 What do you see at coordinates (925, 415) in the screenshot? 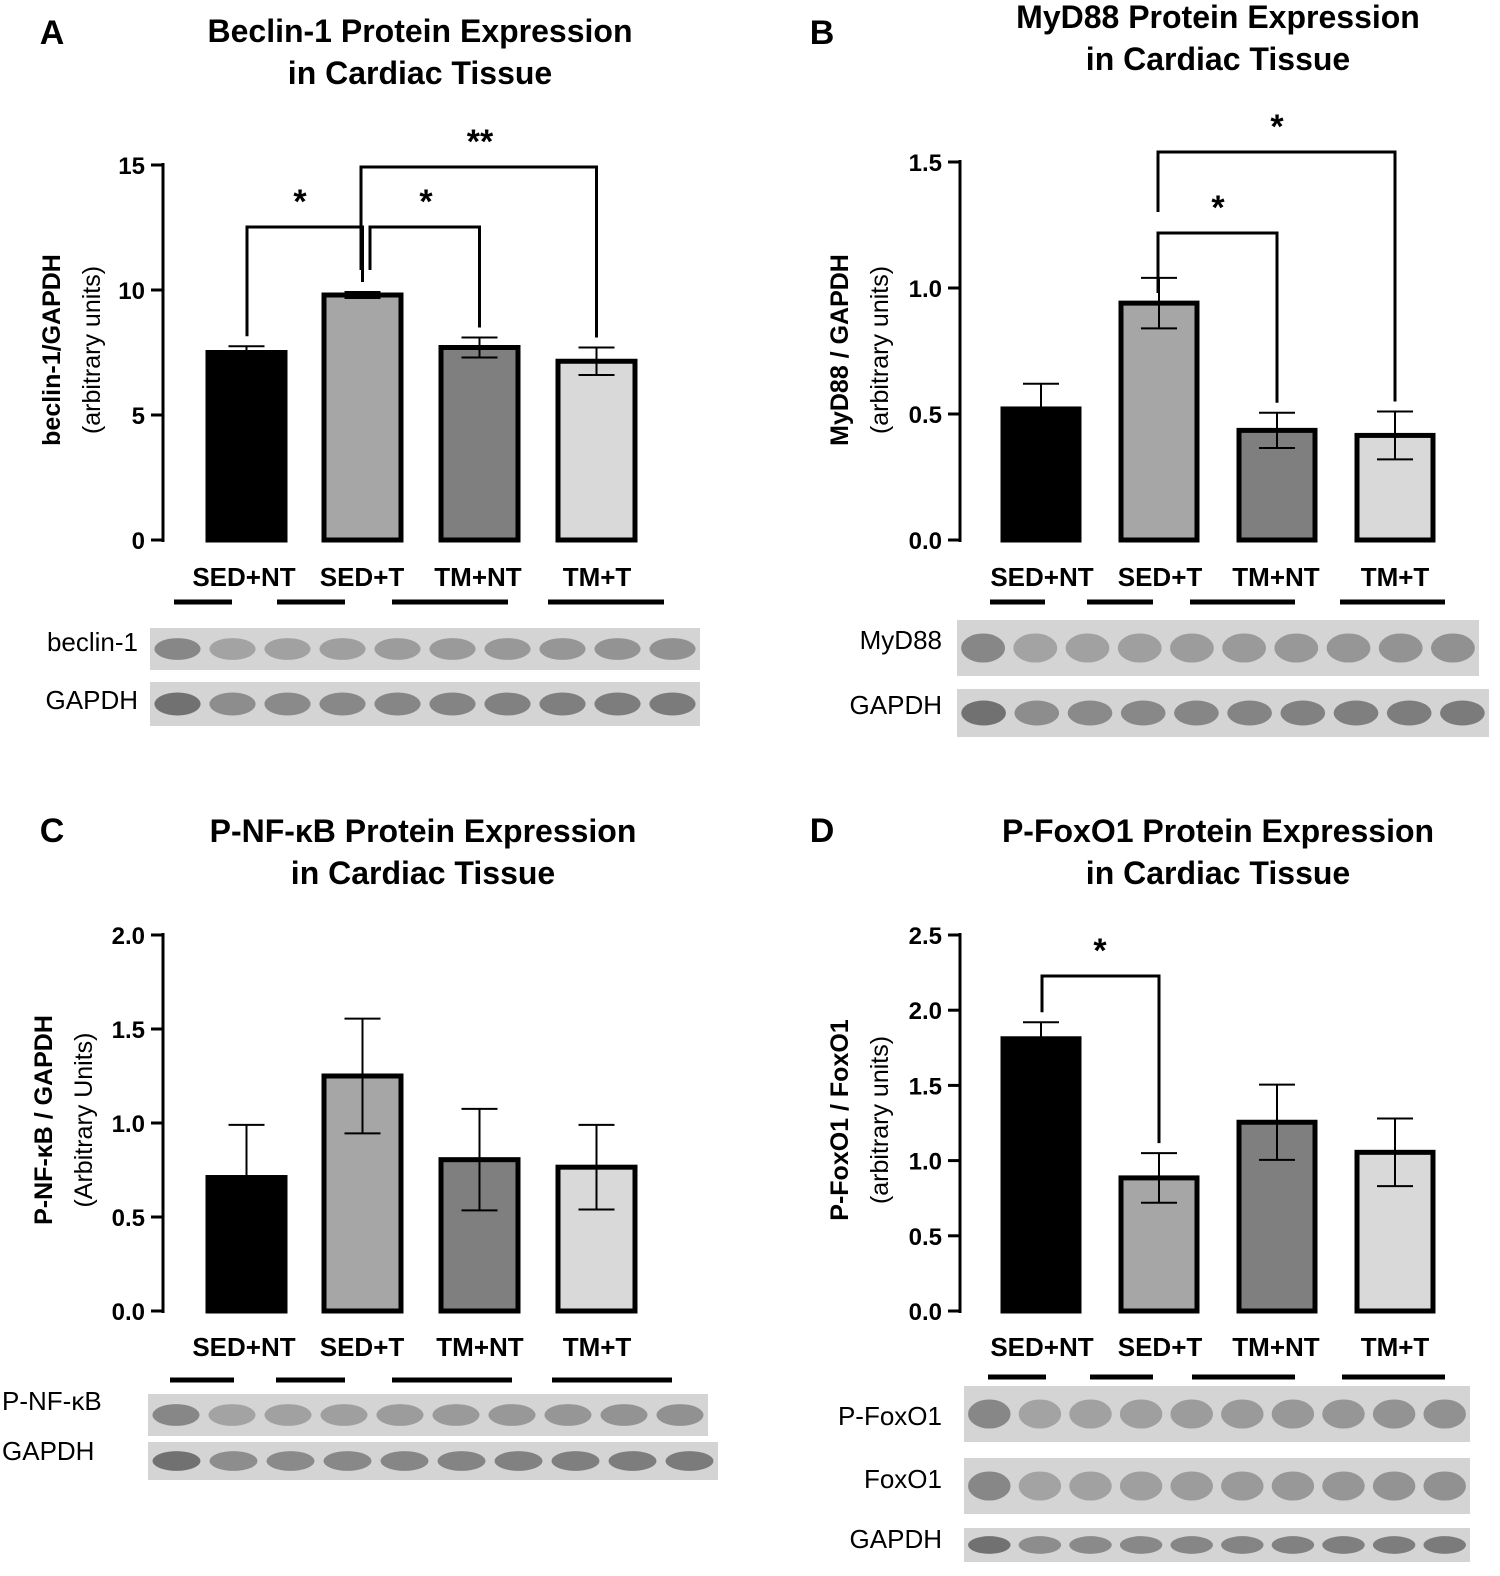
I see `y-tick-label: 0.5` at bounding box center [925, 415].